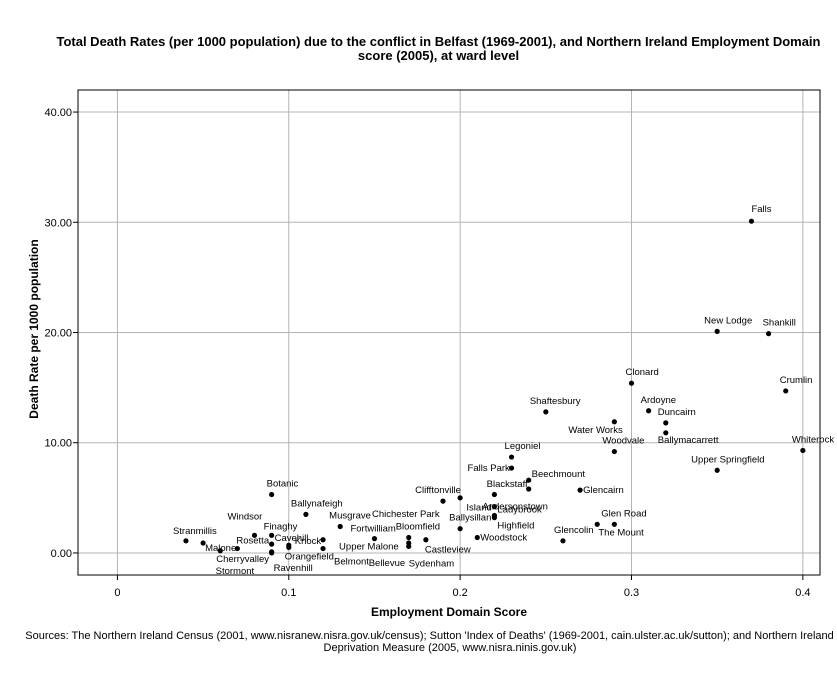  What do you see at coordinates (796, 380) in the screenshot?
I see `data-point-label: Crumlin` at bounding box center [796, 380].